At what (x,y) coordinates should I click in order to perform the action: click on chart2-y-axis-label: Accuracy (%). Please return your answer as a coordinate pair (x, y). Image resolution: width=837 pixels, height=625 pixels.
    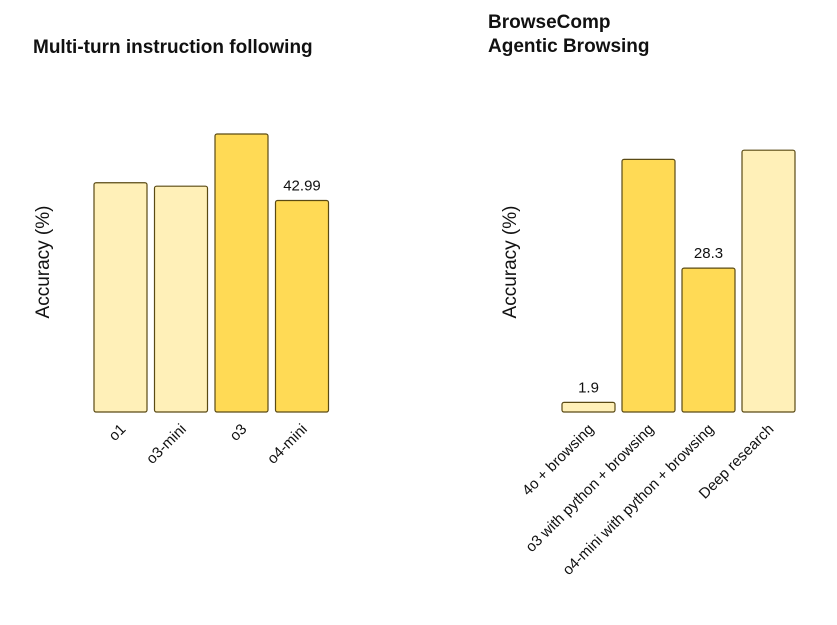
    Looking at the image, I should click on (510, 262).